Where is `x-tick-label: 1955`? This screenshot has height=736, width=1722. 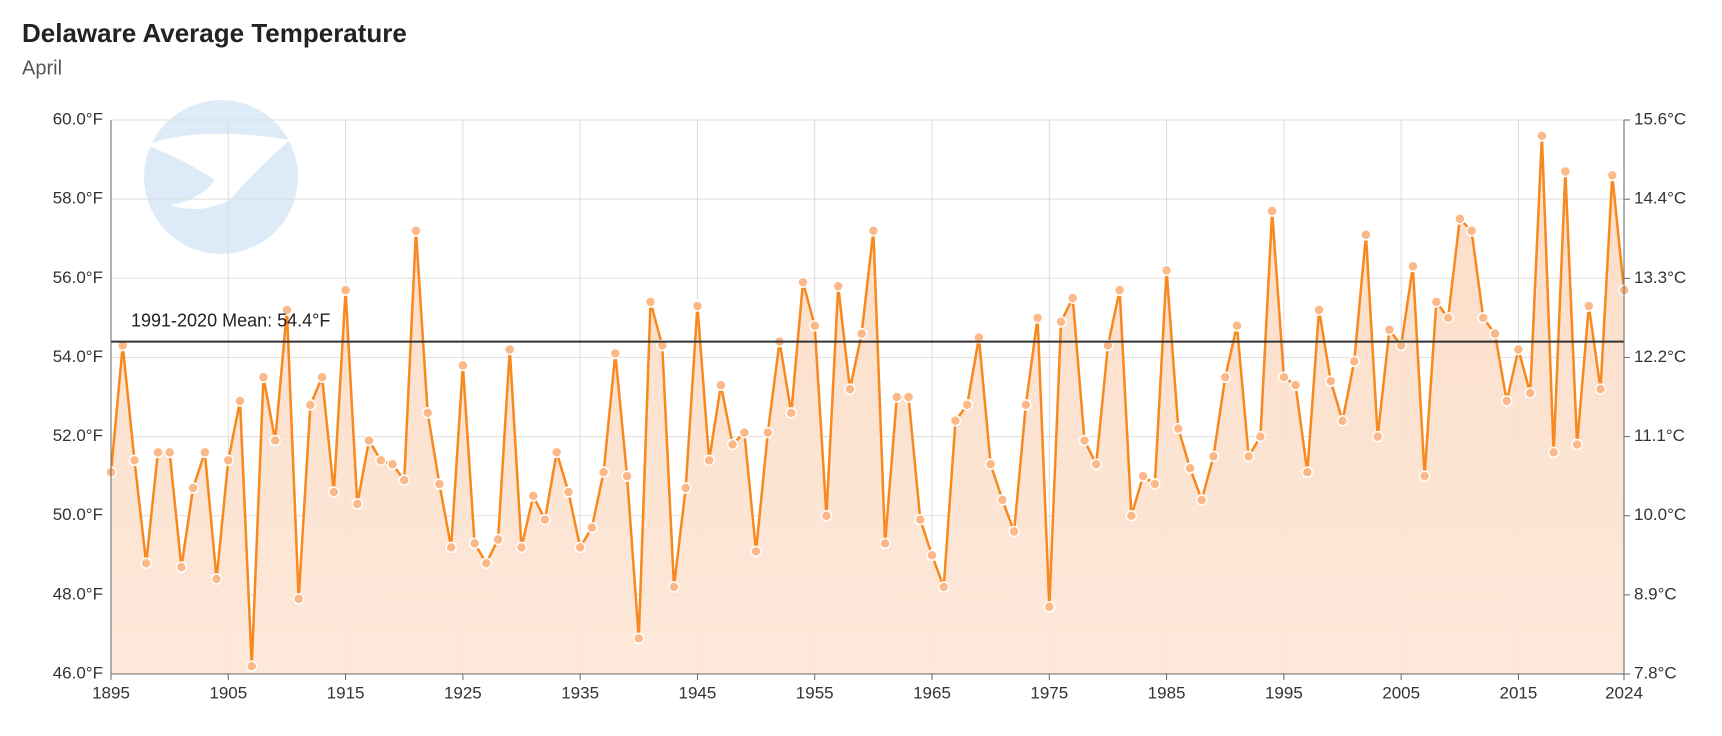
x-tick-label: 1955 is located at coordinates (815, 692).